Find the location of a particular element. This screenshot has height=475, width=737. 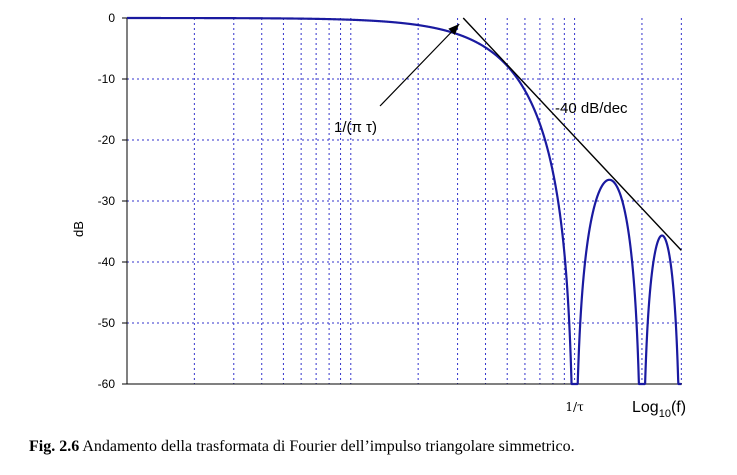

x-axis-label: Log10(f) is located at coordinates (659, 409).